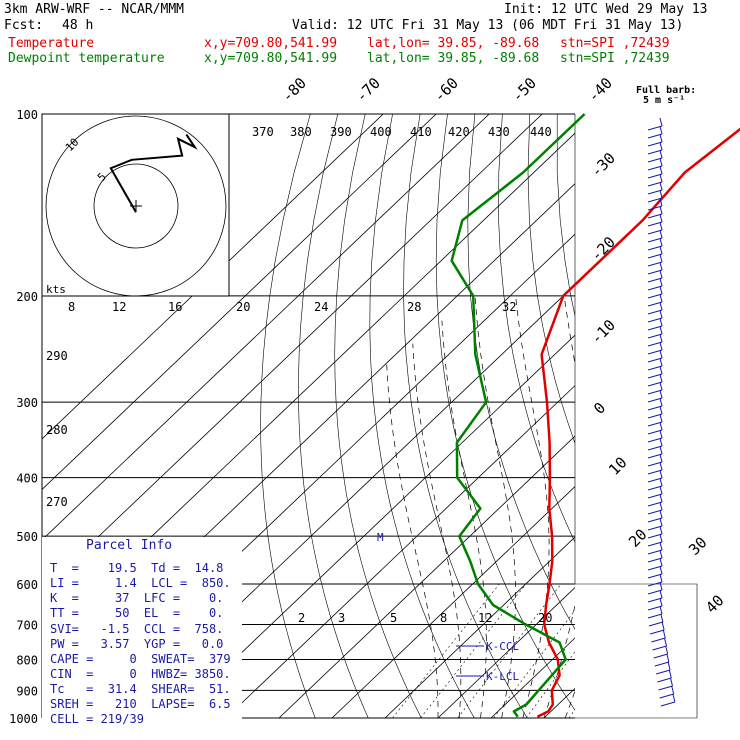 This screenshot has width=740, height=740. I want to click on theta-e-label: 400, so click(381, 132).